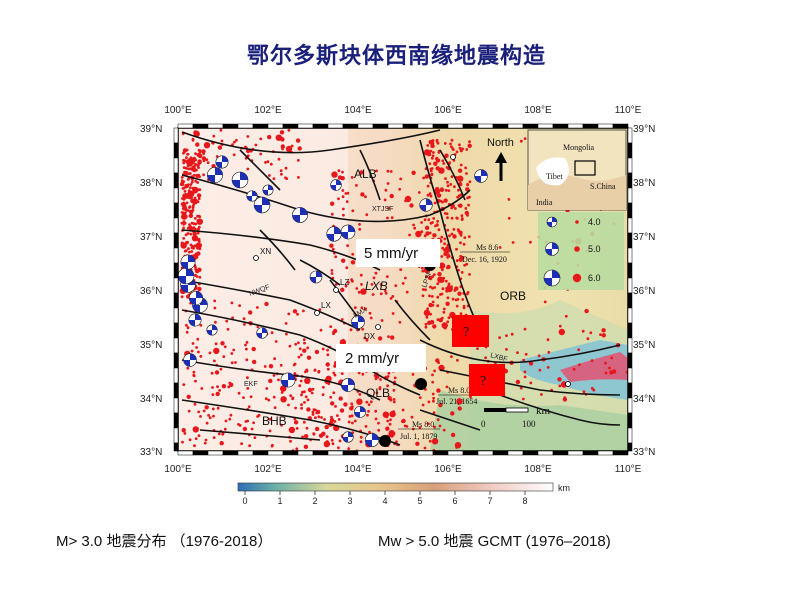  I want to click on scale-bar-hundred: 100, so click(529, 424).